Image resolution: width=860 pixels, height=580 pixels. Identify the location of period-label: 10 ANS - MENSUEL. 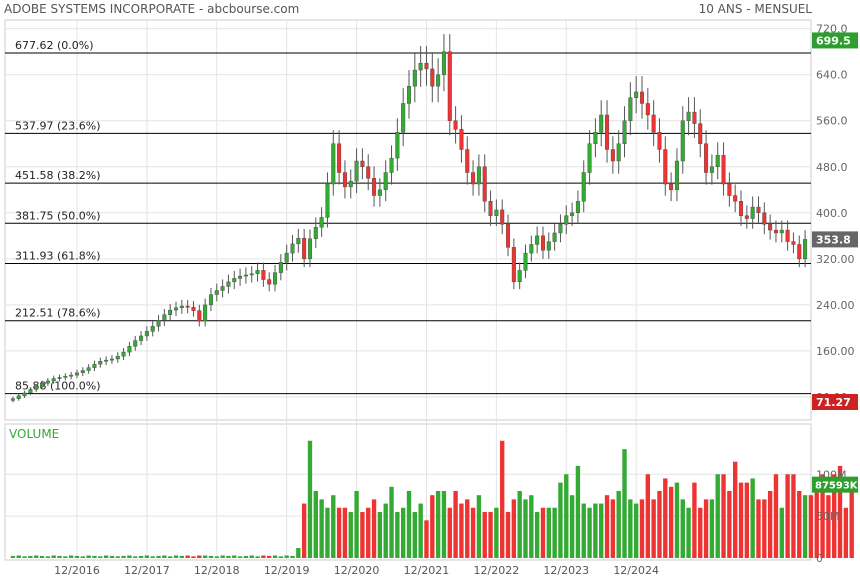
(755, 9).